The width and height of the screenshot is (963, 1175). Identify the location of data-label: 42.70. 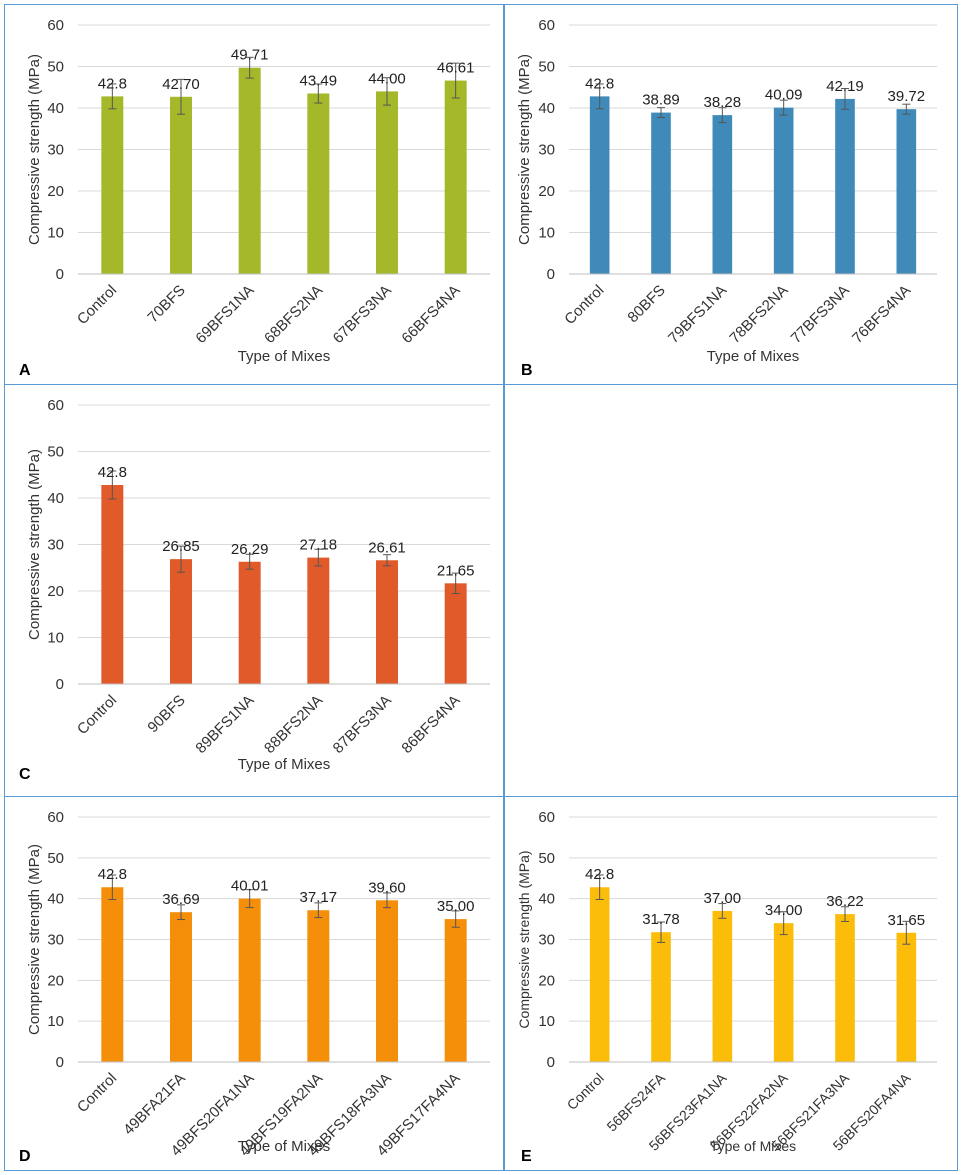
(181, 84).